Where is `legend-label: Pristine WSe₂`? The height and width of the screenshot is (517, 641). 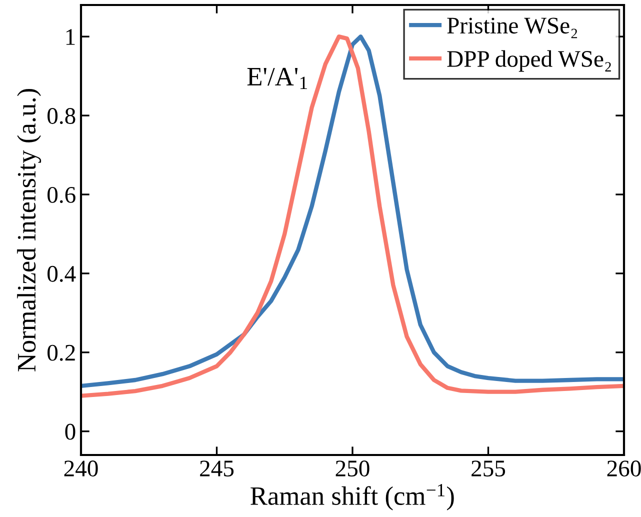
legend-label: Pristine WSe₂ is located at coordinates (512, 28).